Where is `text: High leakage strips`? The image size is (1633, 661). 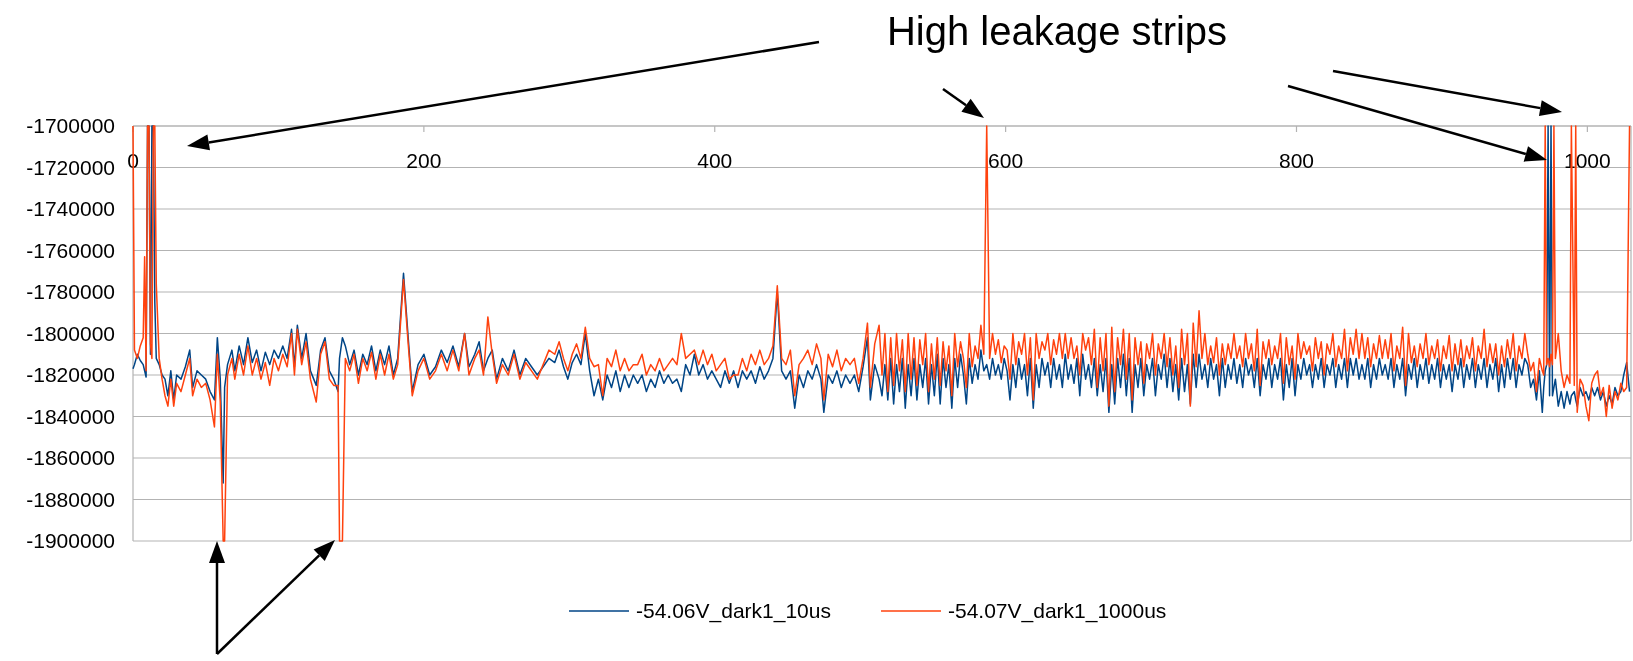
text: High leakage strips is located at coordinates (1057, 31).